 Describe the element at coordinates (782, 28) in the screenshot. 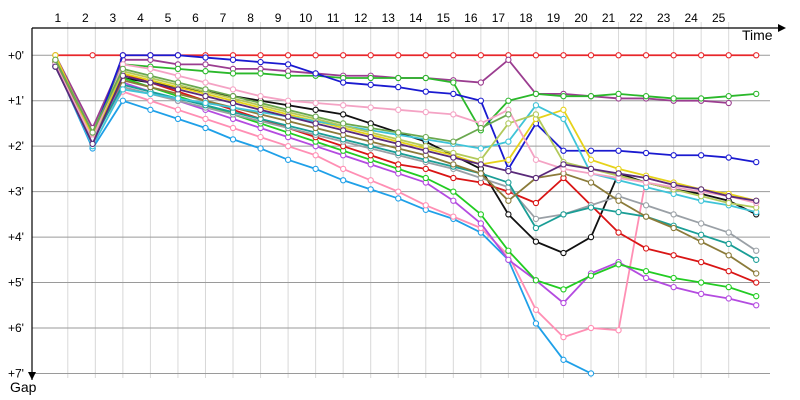

I see `x-axis-arrow` at that location.